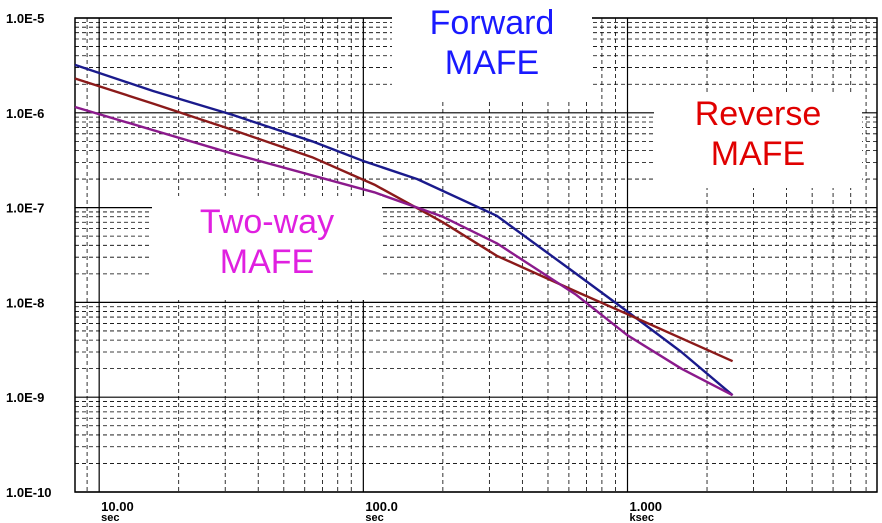 The image size is (882, 523). Describe the element at coordinates (25, 113) in the screenshot. I see `y-tick-label: 1.0E-6` at that location.